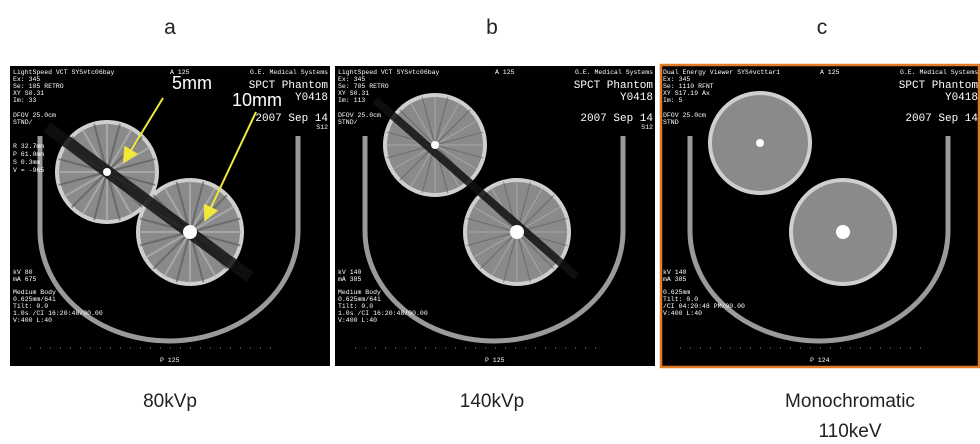  Describe the element at coordinates (351, 100) in the screenshot. I see `overlay-text: Im: 113` at that location.